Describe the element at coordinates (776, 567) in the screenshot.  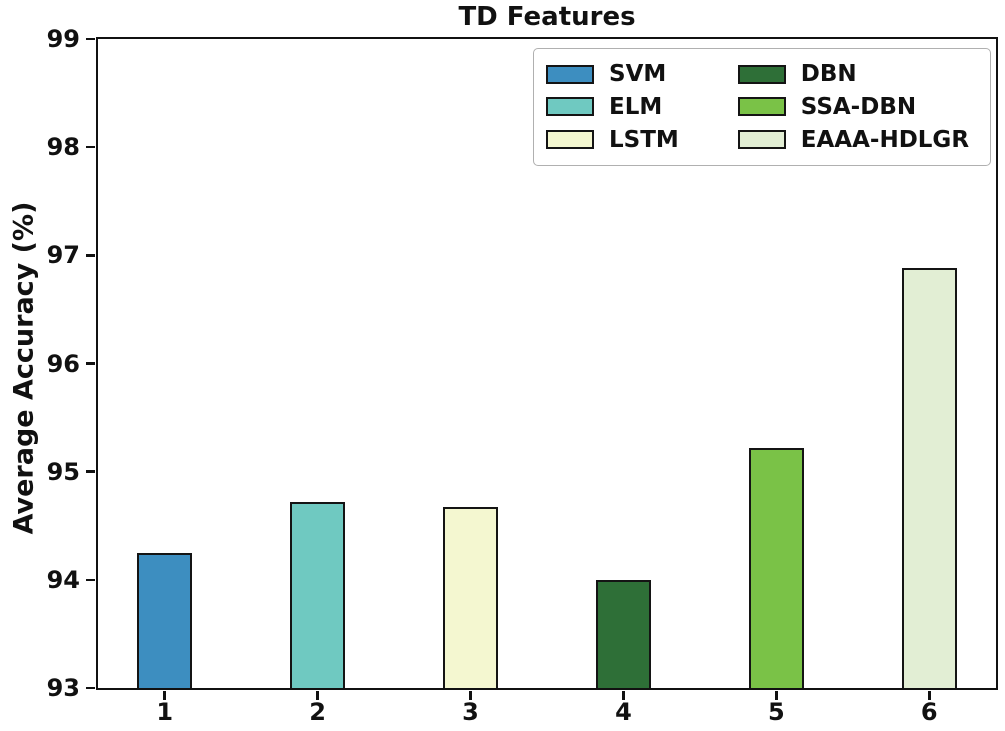
I see `bar-ssa-dbn` at that location.